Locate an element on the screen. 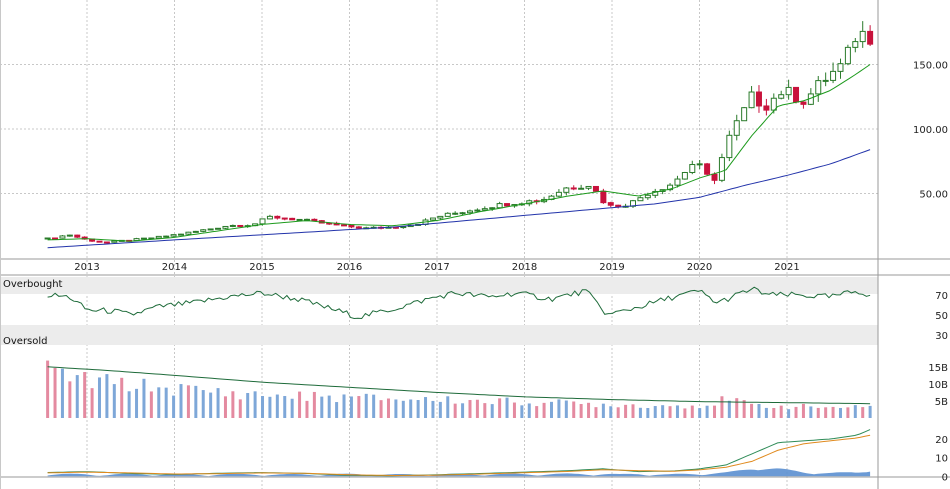 The width and height of the screenshot is (950, 489). x-tick-label: 2021 is located at coordinates (786, 267).